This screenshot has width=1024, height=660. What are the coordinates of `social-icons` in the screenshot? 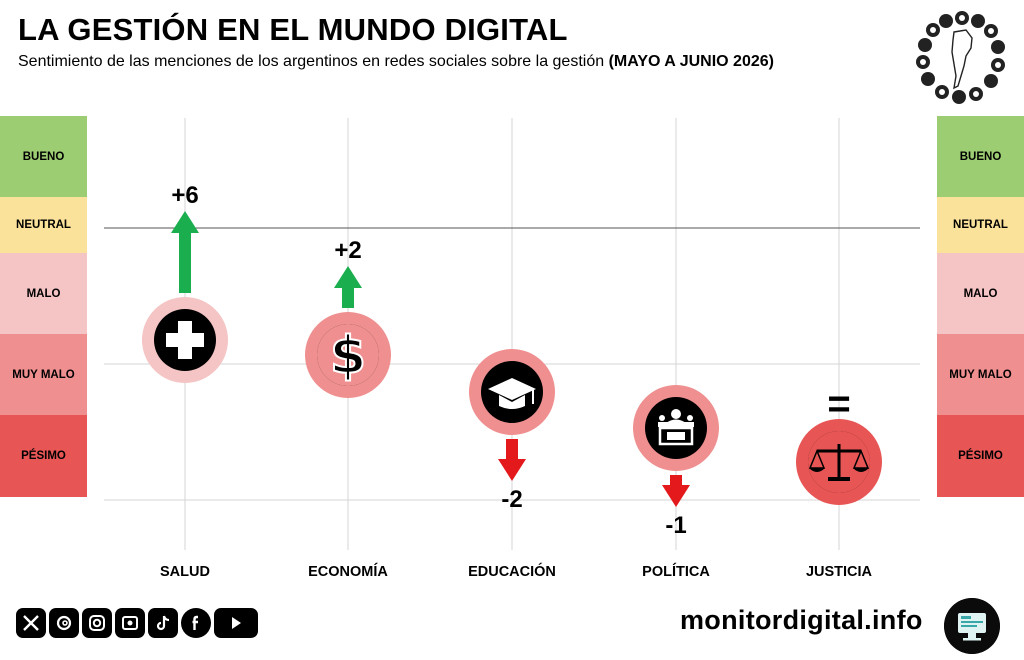 It's located at (137, 623).